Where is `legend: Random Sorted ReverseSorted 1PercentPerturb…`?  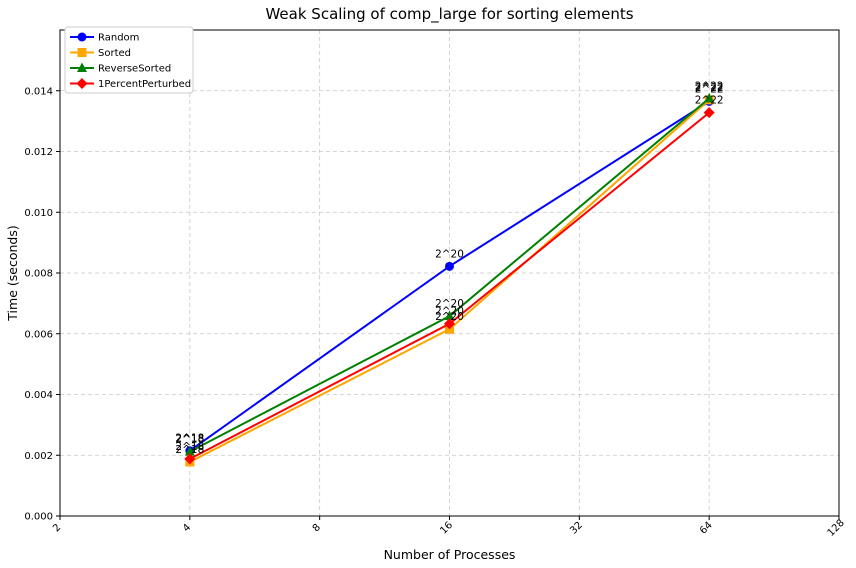 legend: Random Sorted ReverseSorted 1PercentPerturb… is located at coordinates (129, 60).